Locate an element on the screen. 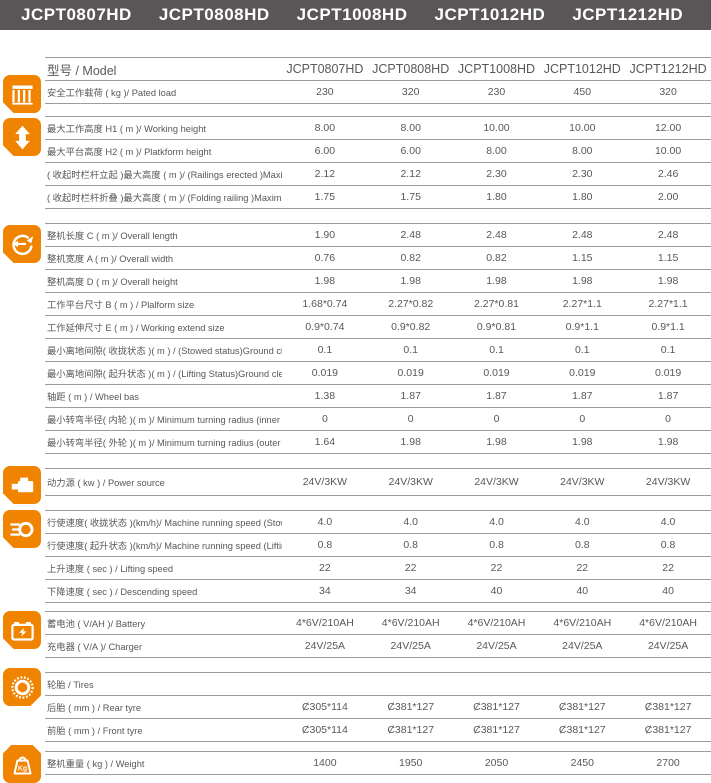  cell-value: 34 is located at coordinates (410, 591).